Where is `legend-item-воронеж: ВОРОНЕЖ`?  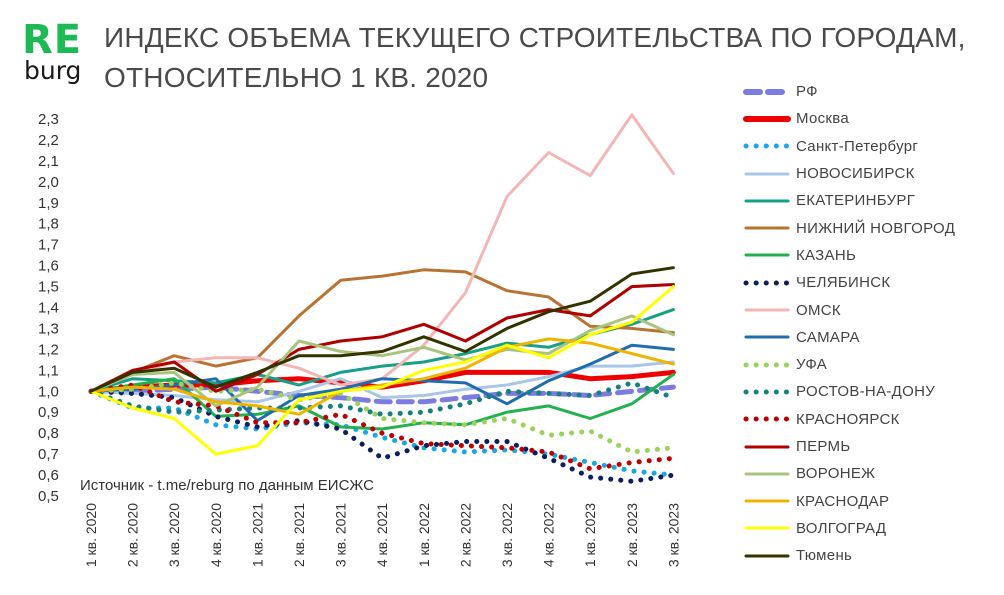
legend-item-воронеж: ВОРОНЕЖ is located at coordinates (871, 473).